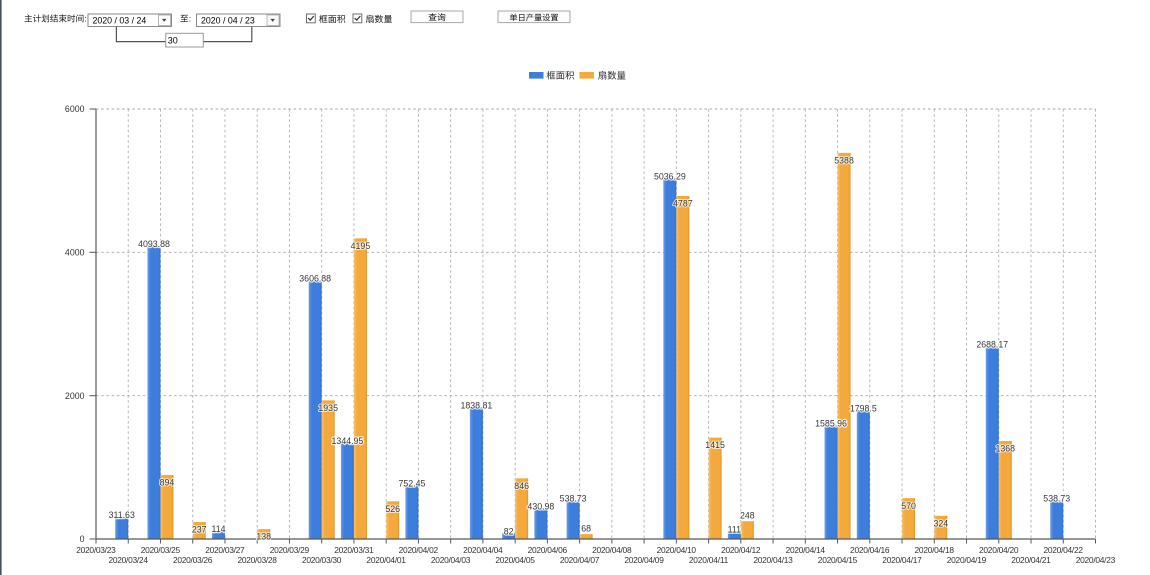  What do you see at coordinates (328, 408) in the screenshot?
I see `svg-text: 1935` at bounding box center [328, 408].